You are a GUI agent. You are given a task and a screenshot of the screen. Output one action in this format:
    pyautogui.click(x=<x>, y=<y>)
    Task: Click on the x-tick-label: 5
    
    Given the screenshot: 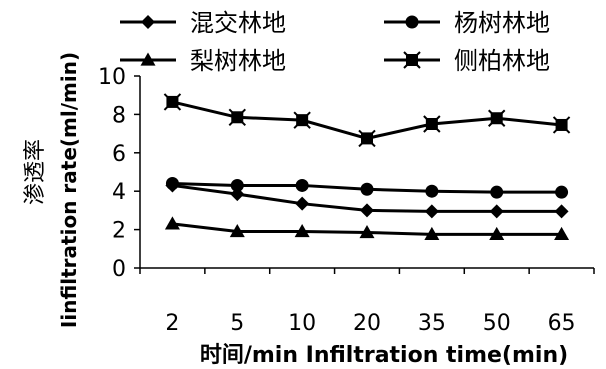 What is the action you would take?
    pyautogui.click(x=237, y=323)
    